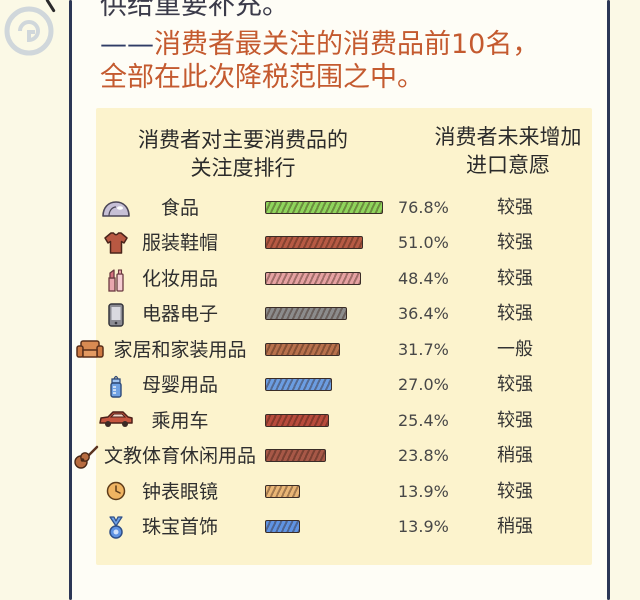 The height and width of the screenshot is (600, 640). I want to click on sofa-icon, so click(90, 349).